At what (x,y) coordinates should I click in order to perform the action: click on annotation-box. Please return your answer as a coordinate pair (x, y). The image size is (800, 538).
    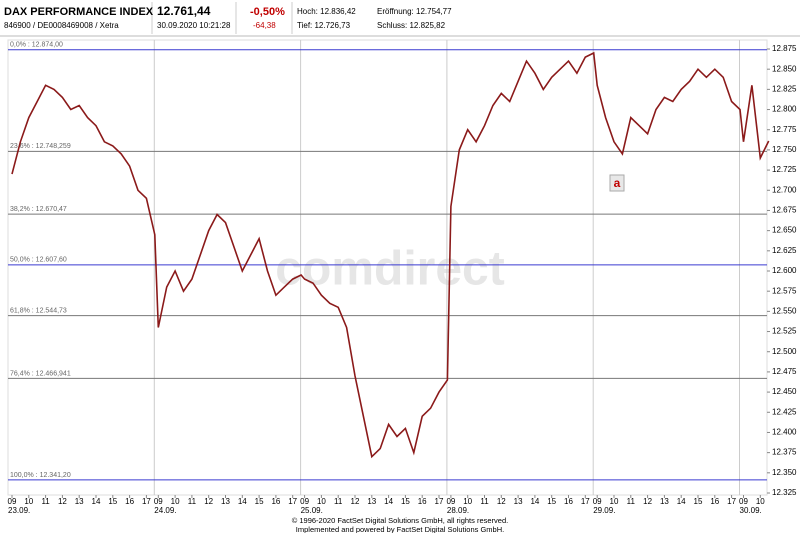
    Looking at the image, I should click on (617, 183).